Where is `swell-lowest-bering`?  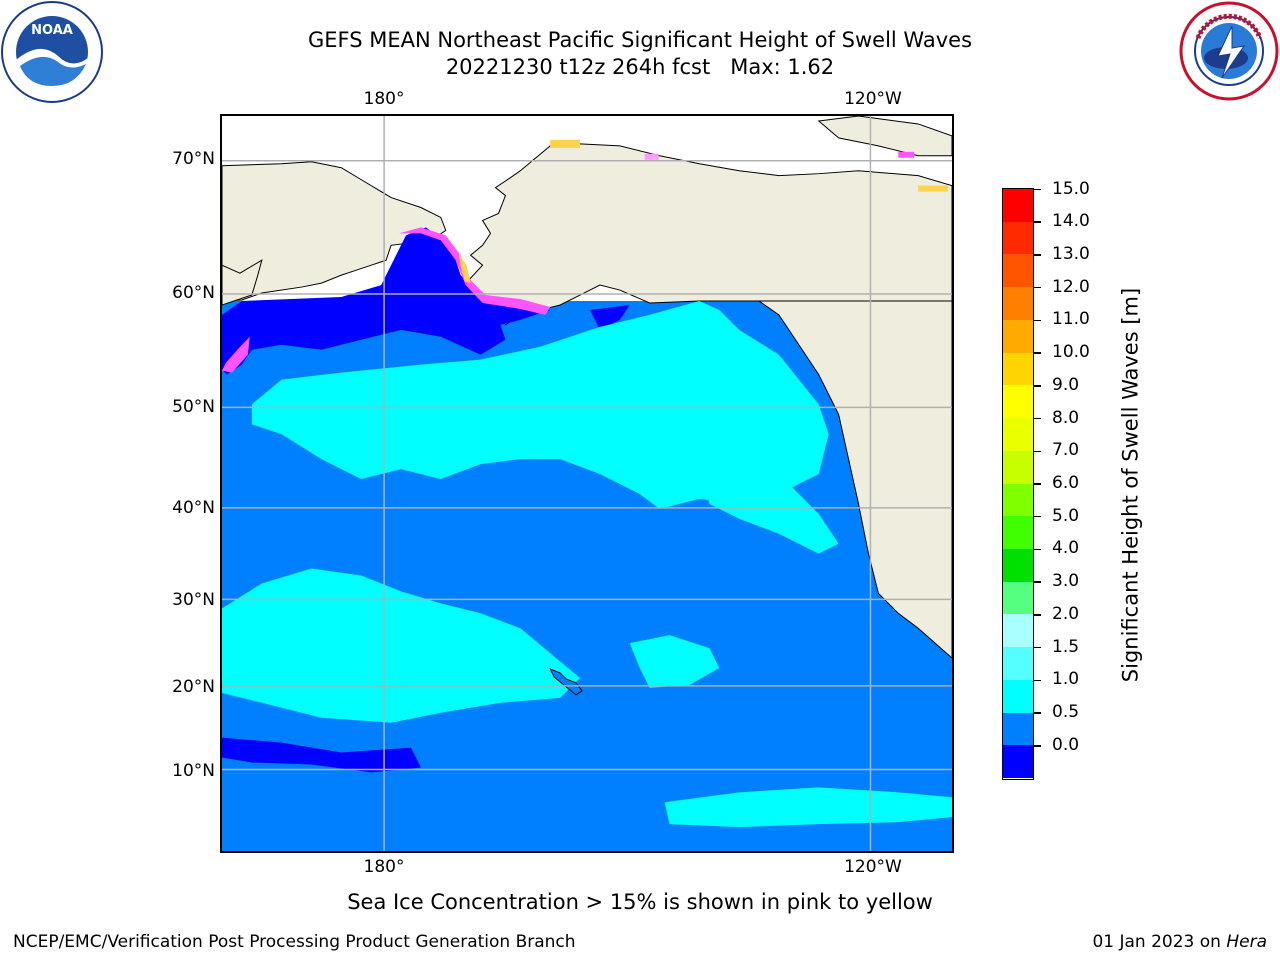
swell-lowest-bering is located at coordinates (386, 301).